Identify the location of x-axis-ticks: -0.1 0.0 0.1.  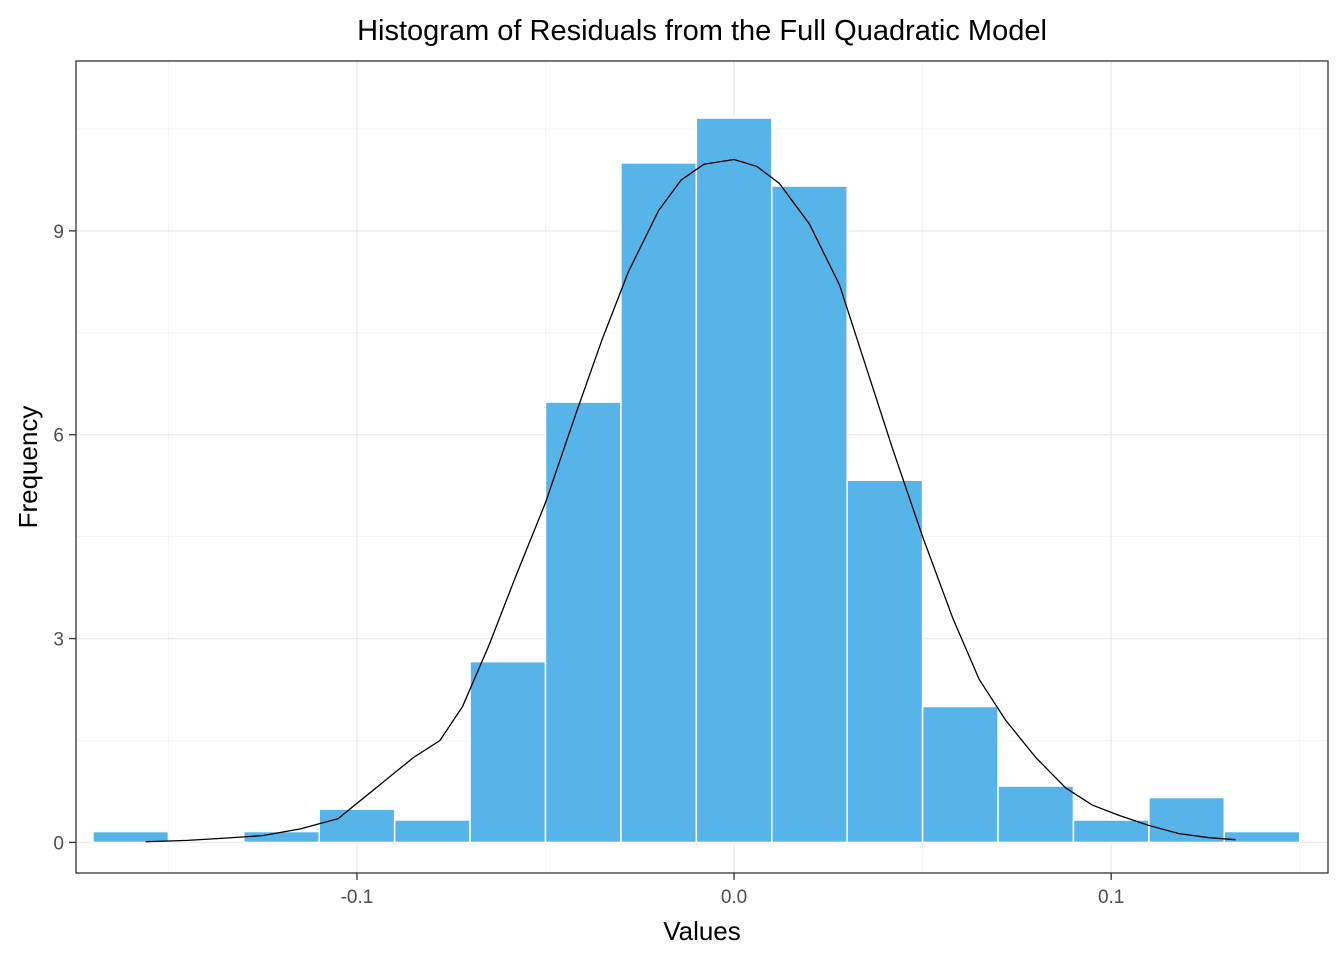
(732, 890).